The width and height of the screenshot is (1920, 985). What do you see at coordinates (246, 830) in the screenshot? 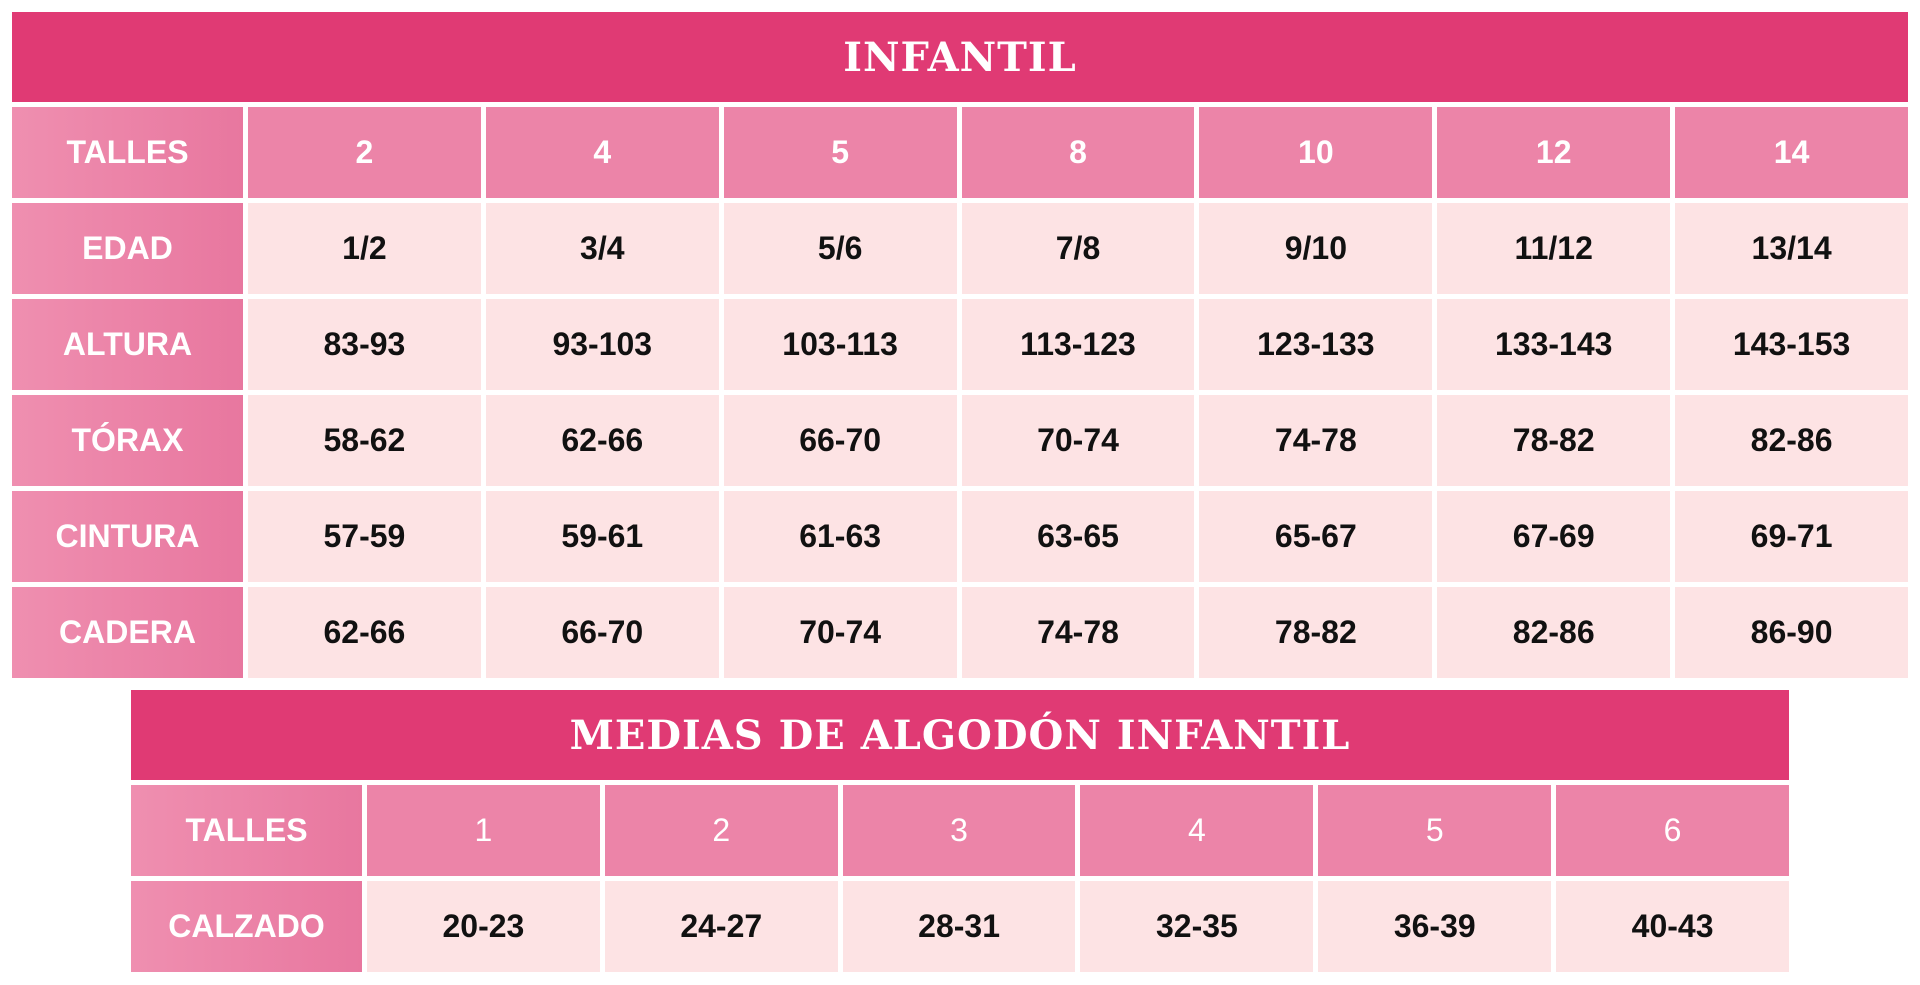
I see `medias-header-label: TALLES` at bounding box center [246, 830].